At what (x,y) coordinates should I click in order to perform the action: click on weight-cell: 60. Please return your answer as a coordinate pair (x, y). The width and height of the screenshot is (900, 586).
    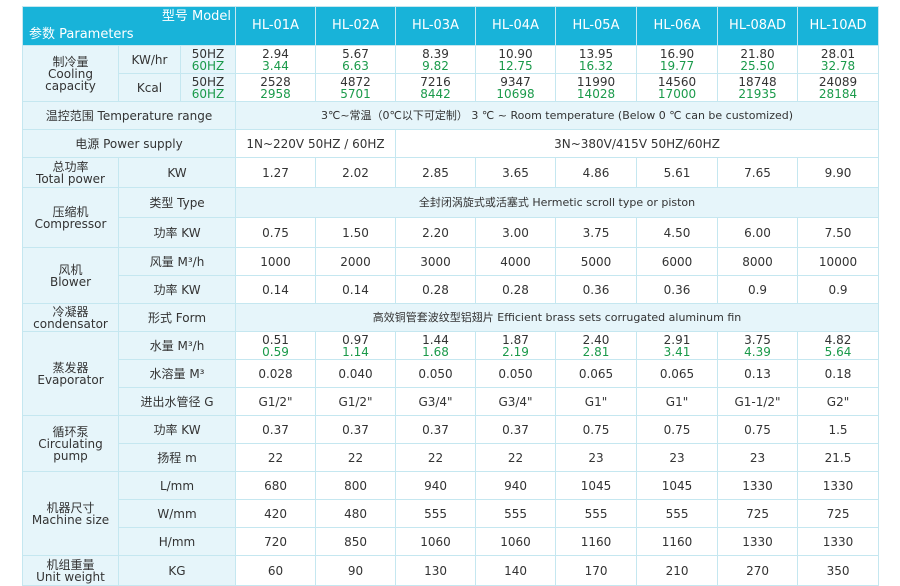
    Looking at the image, I should click on (276, 570).